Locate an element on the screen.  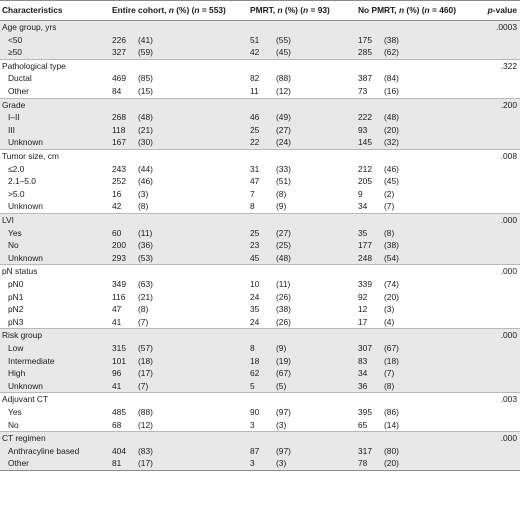
group-label: Age group, yrs is located at coordinates (55, 26).